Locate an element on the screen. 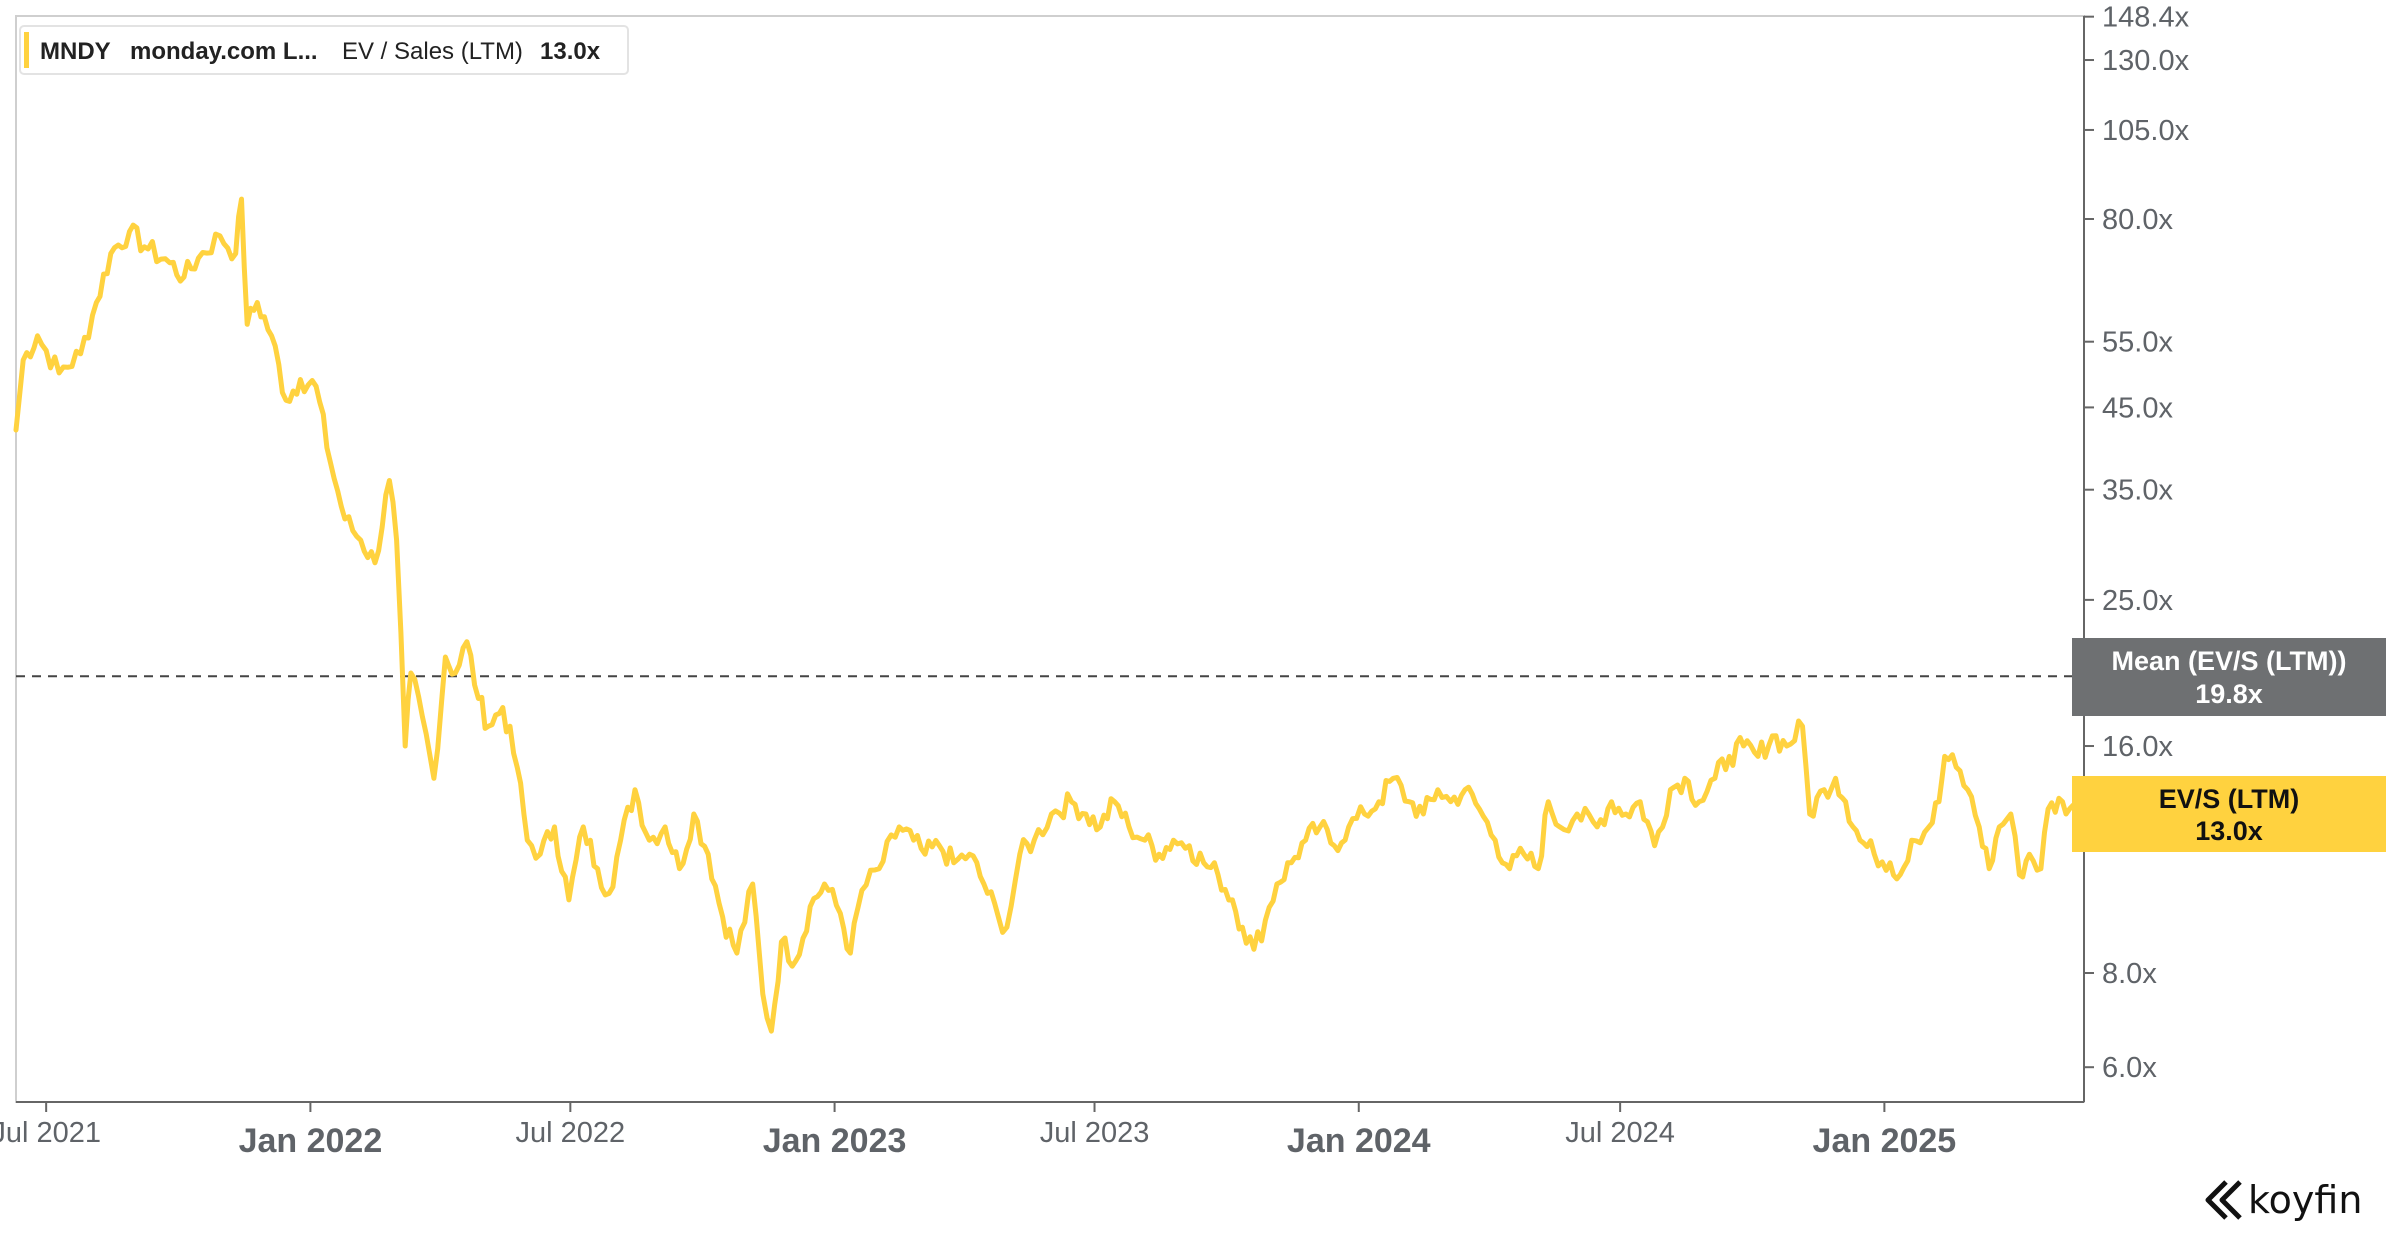  koyfin-mark-icon is located at coordinates (2223, 1200).